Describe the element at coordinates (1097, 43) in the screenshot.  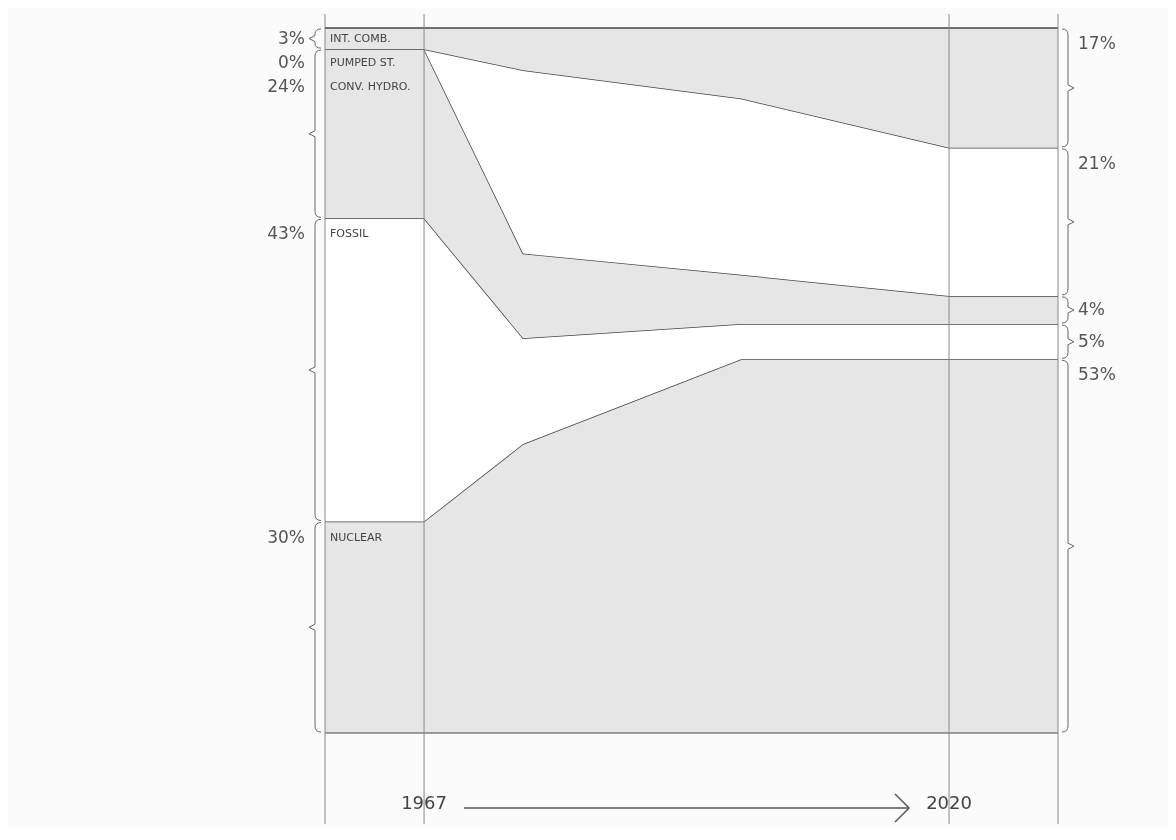
I see `data-label: 17%` at that location.